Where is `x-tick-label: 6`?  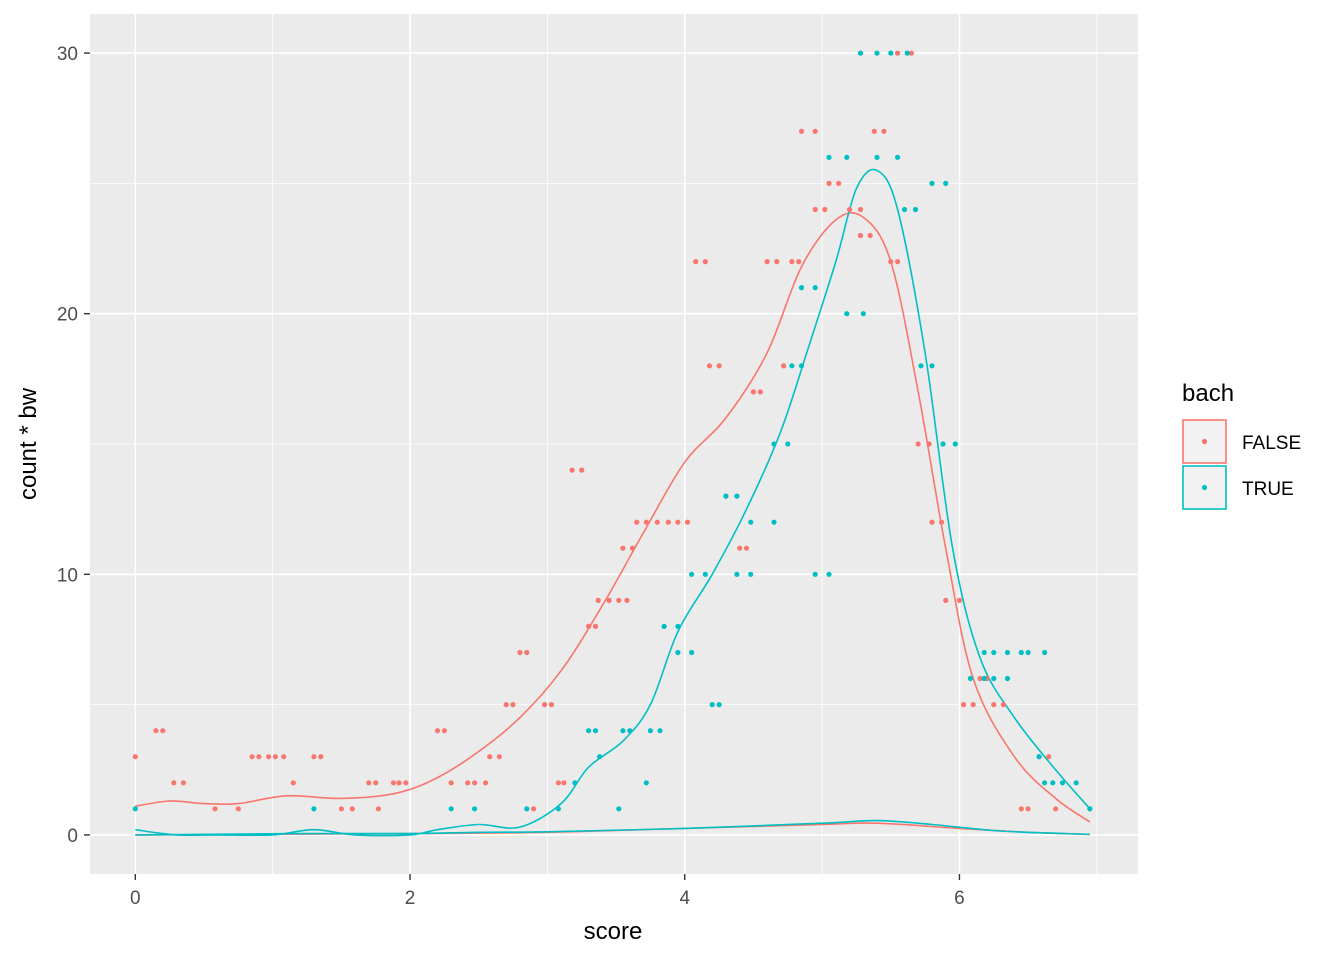
x-tick-label: 6 is located at coordinates (959, 898).